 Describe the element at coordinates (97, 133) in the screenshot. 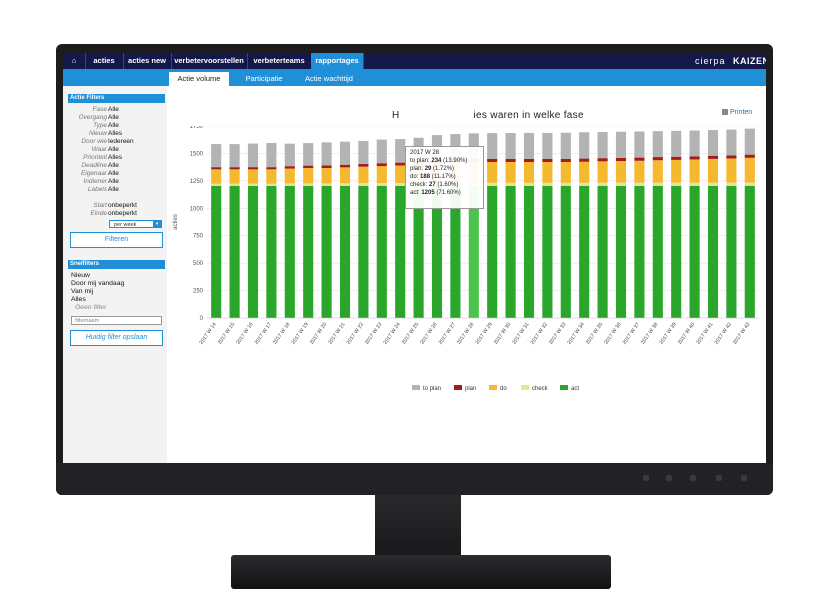

I see `filter-label: Nieuw` at that location.